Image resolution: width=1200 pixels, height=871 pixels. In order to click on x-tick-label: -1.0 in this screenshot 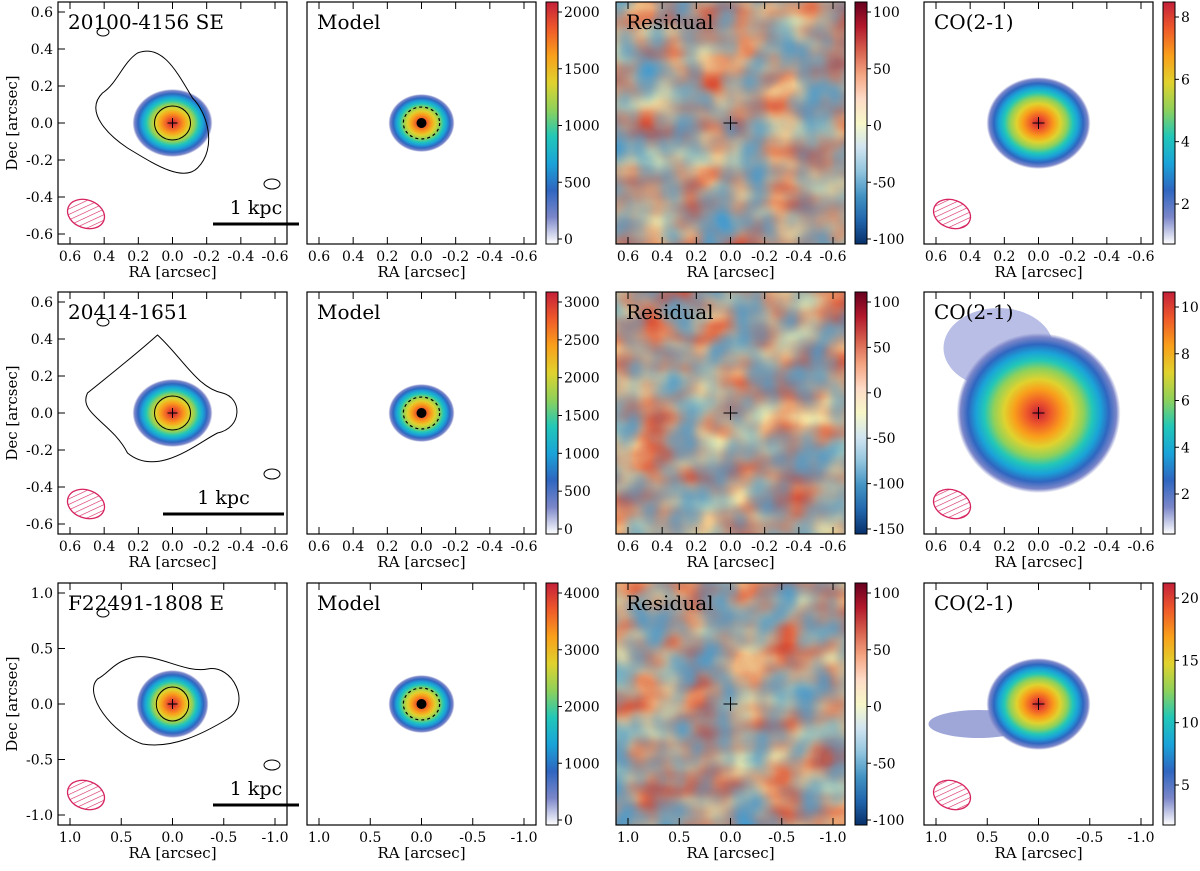, I will do `click(524, 838)`.